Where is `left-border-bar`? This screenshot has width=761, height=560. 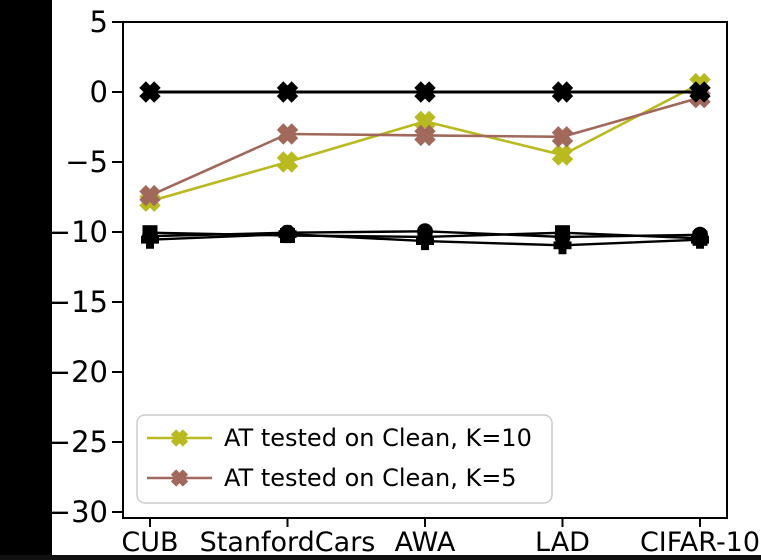 left-border-bar is located at coordinates (26, 280).